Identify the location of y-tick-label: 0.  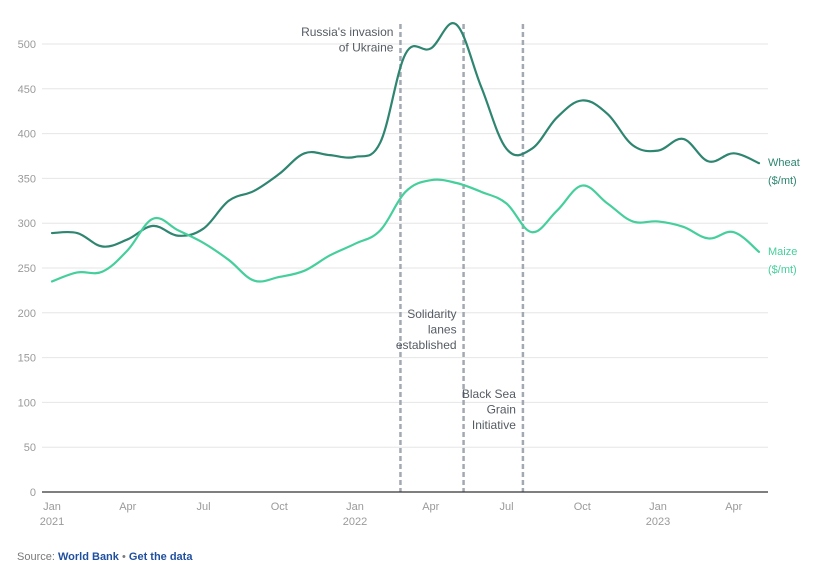
(33, 493).